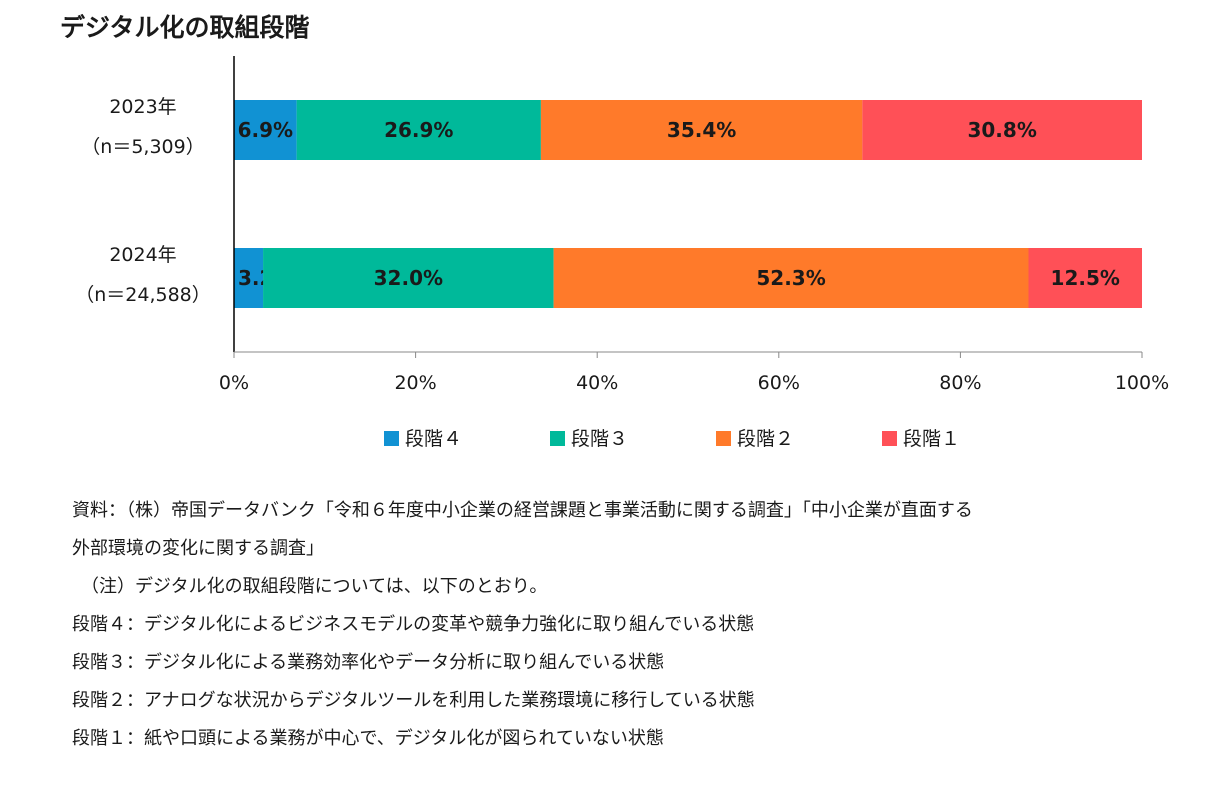 Image resolution: width=1224 pixels, height=794 pixels. What do you see at coordinates (960, 383) in the screenshot?
I see `x-tick-label: 80%` at bounding box center [960, 383].